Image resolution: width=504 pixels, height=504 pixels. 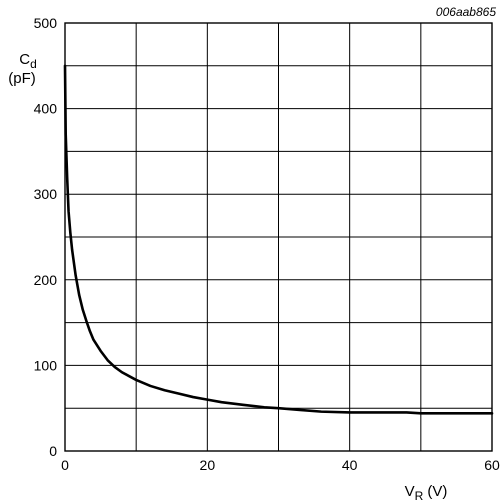 I want to click on x-tick-label: 40, so click(x=350, y=465).